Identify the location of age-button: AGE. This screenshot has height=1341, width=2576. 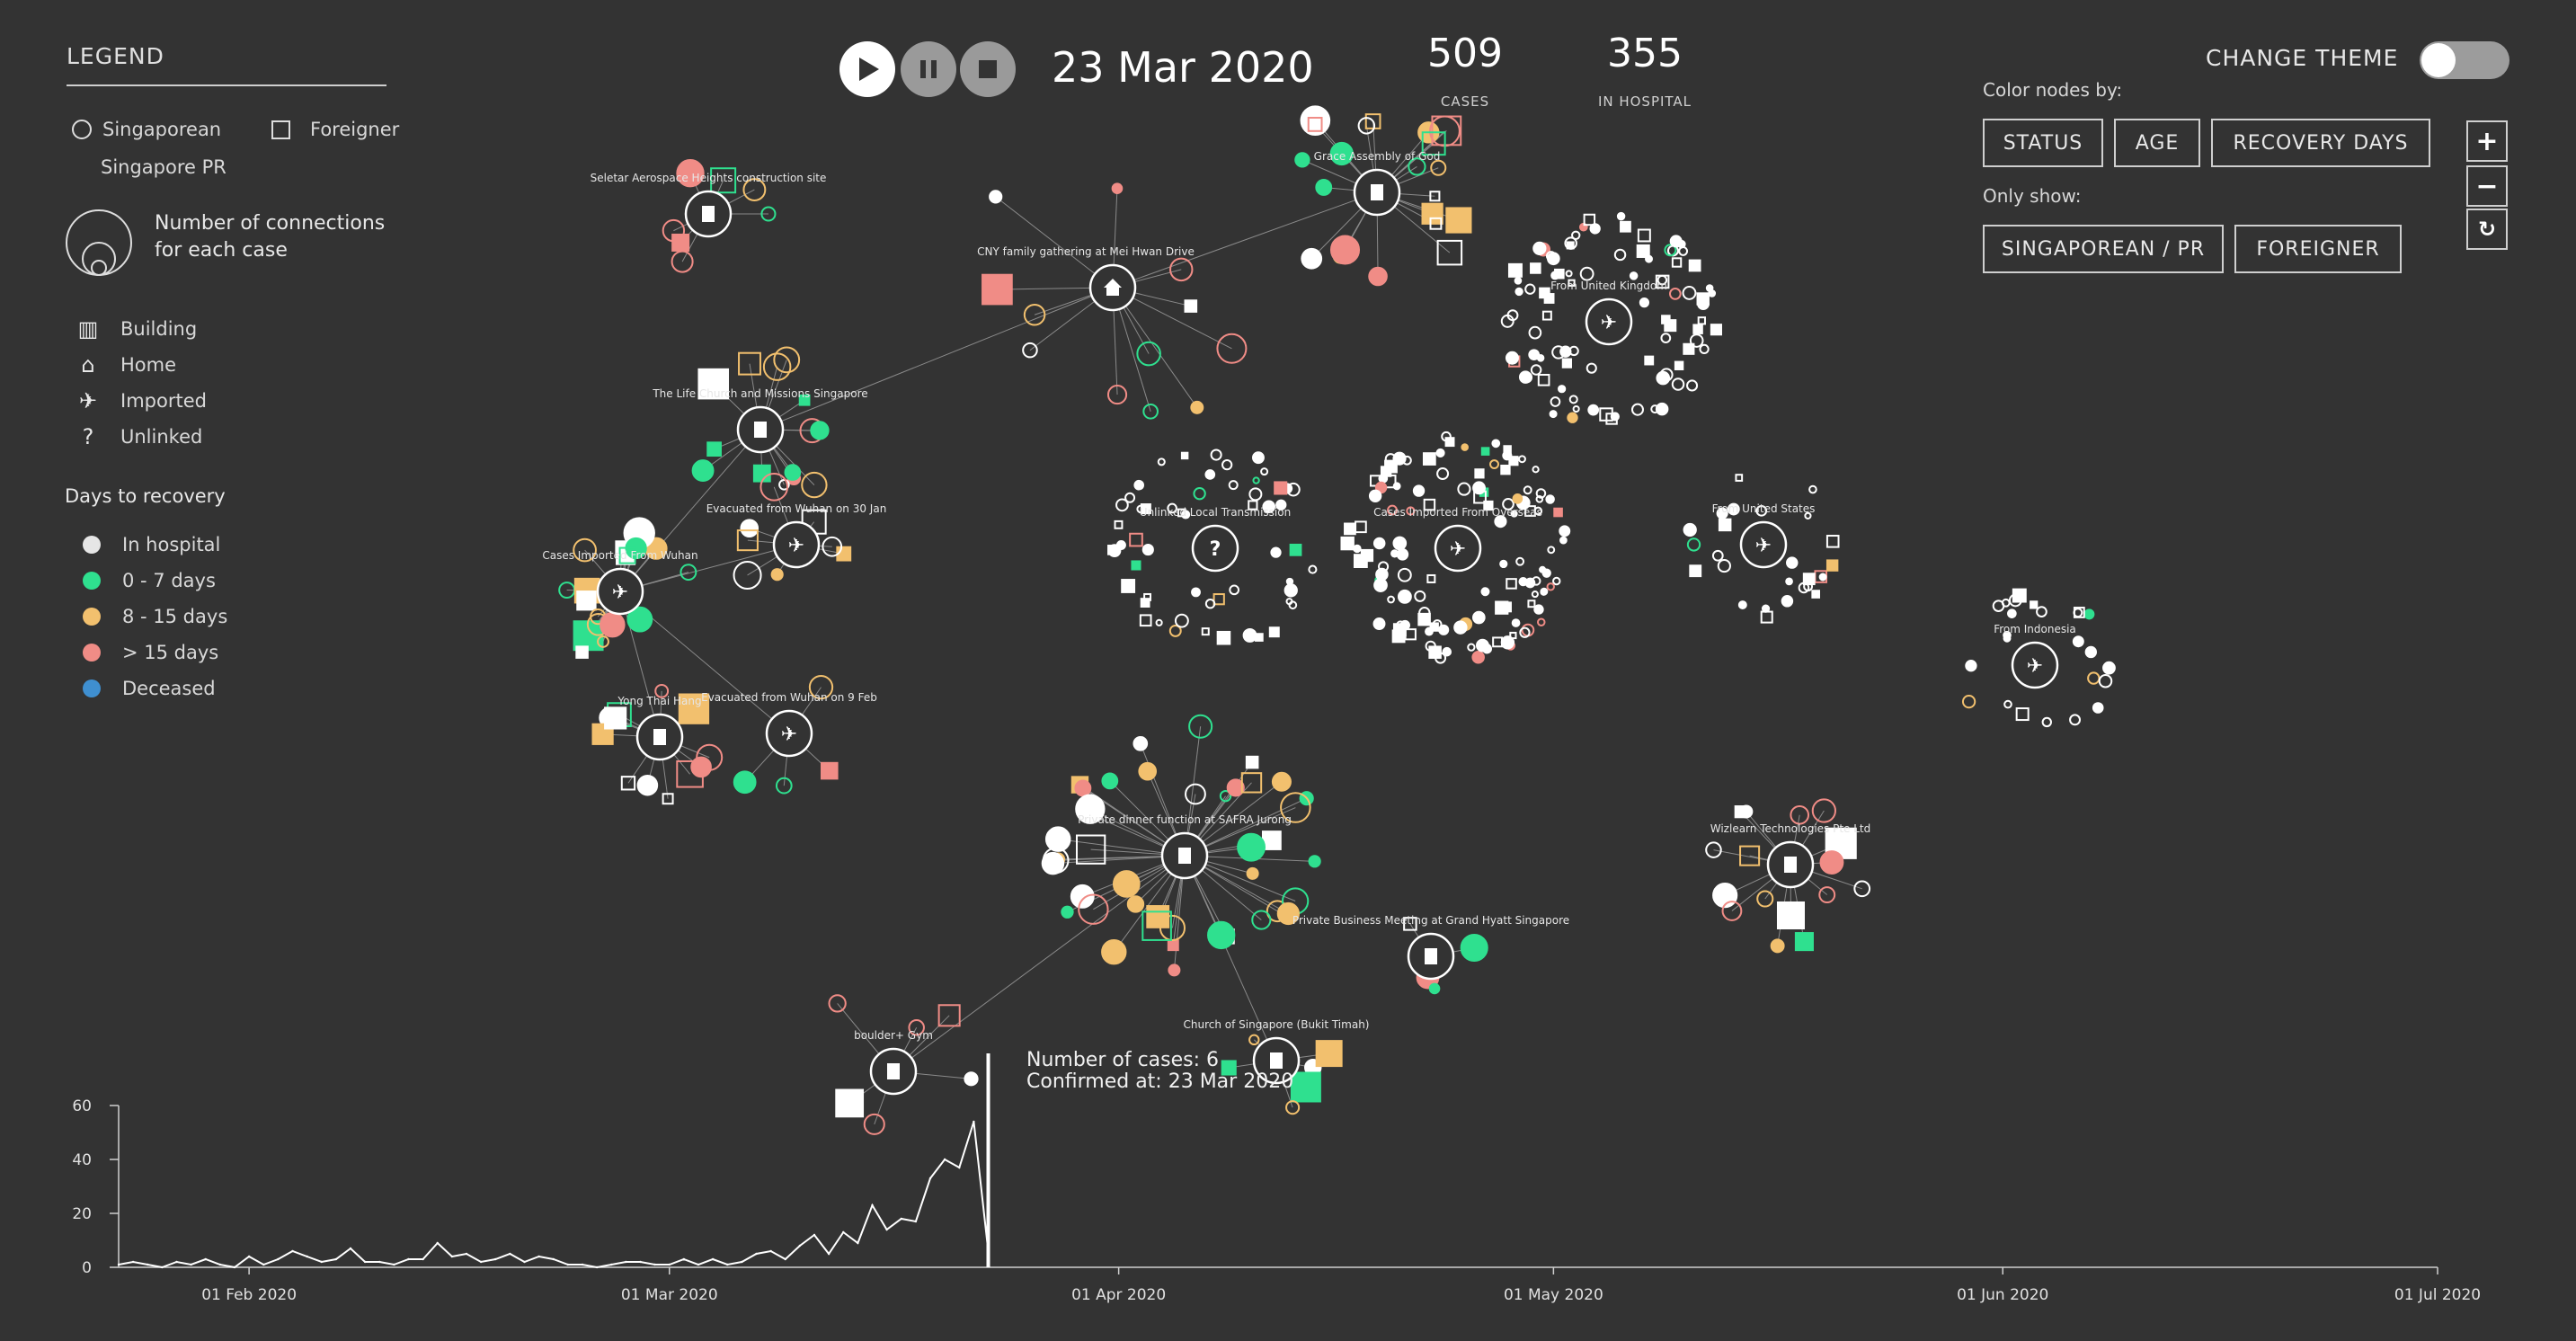
(2157, 143).